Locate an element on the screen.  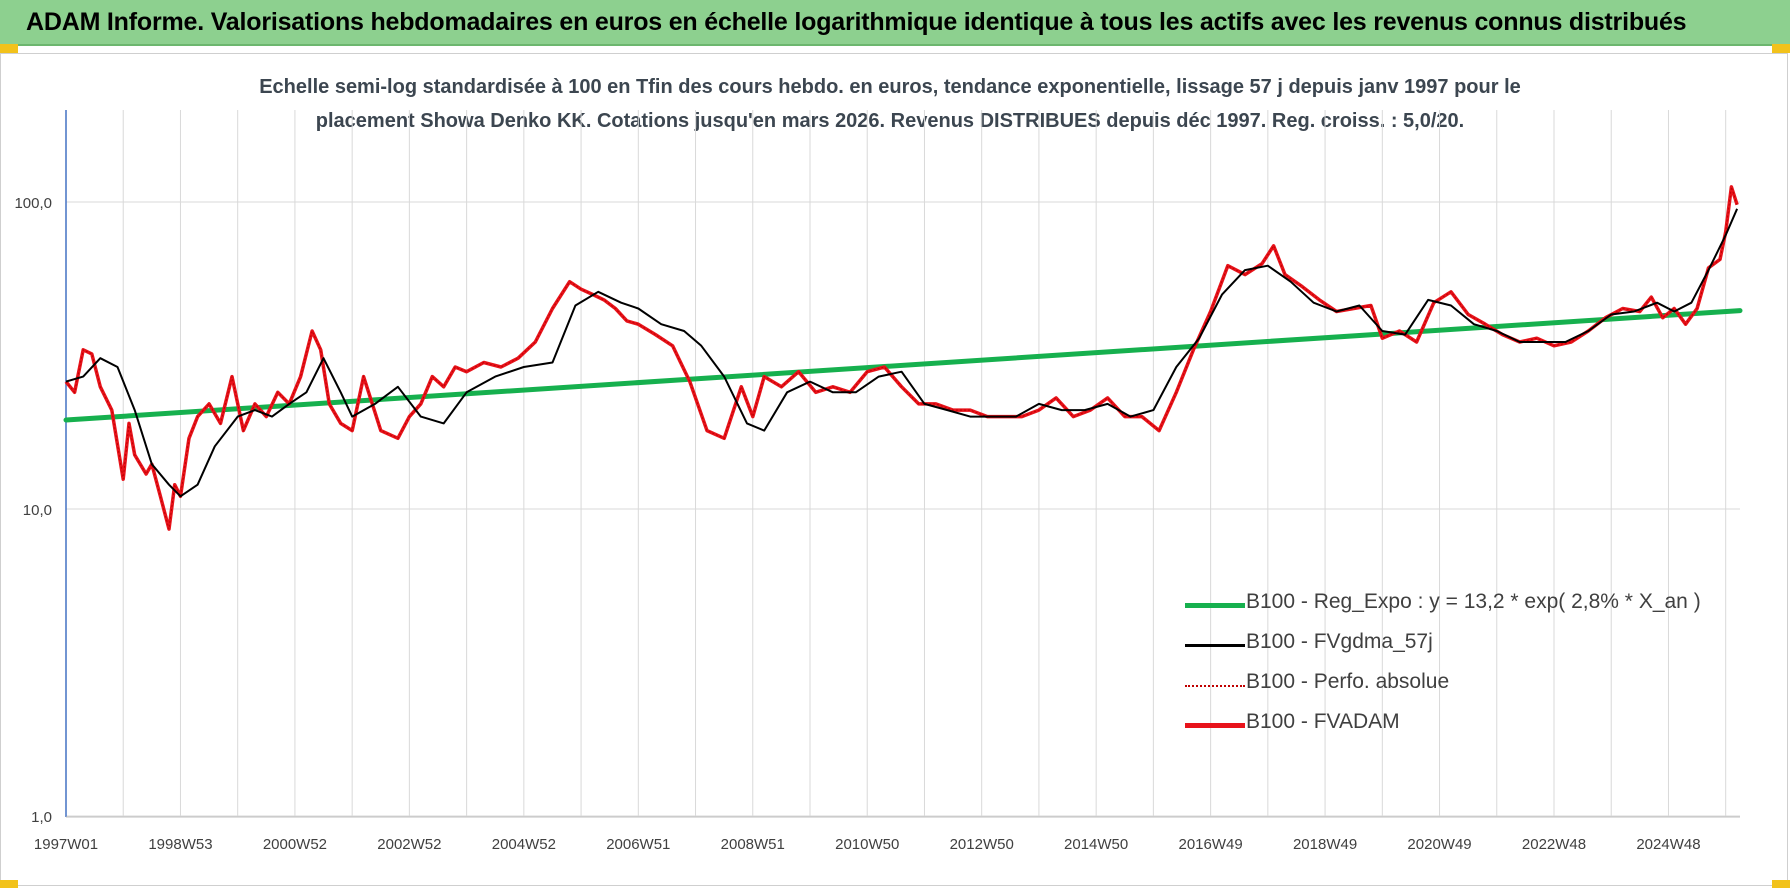
legend-swatch-regression is located at coordinates (1215, 605).